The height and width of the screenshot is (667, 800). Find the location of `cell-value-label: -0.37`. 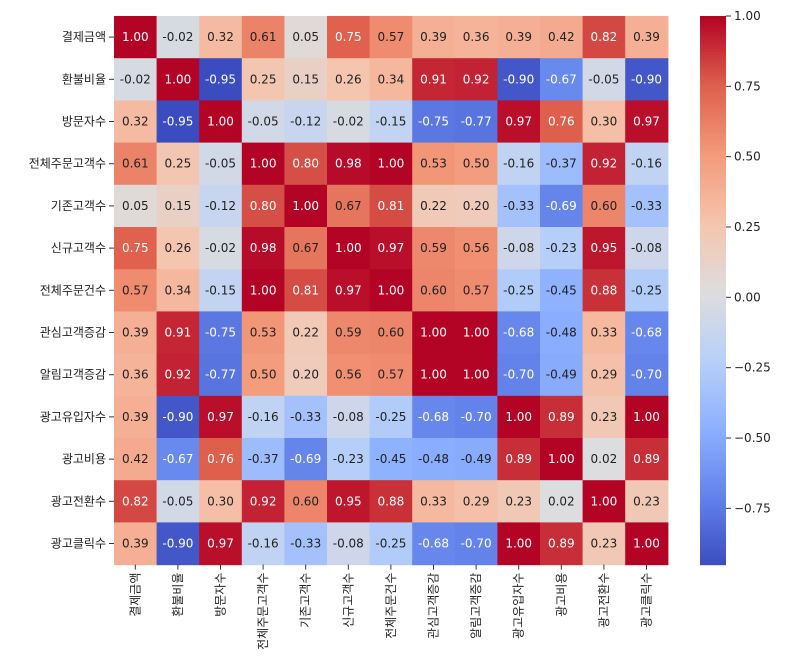

cell-value-label: -0.37 is located at coordinates (263, 459).